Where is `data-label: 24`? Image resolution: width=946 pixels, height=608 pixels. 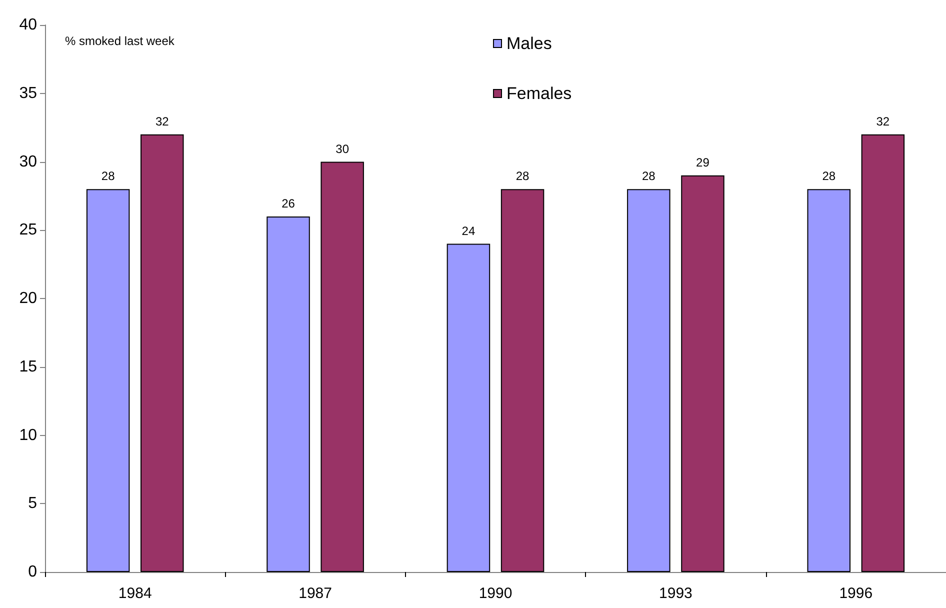 data-label: 24 is located at coordinates (469, 231).